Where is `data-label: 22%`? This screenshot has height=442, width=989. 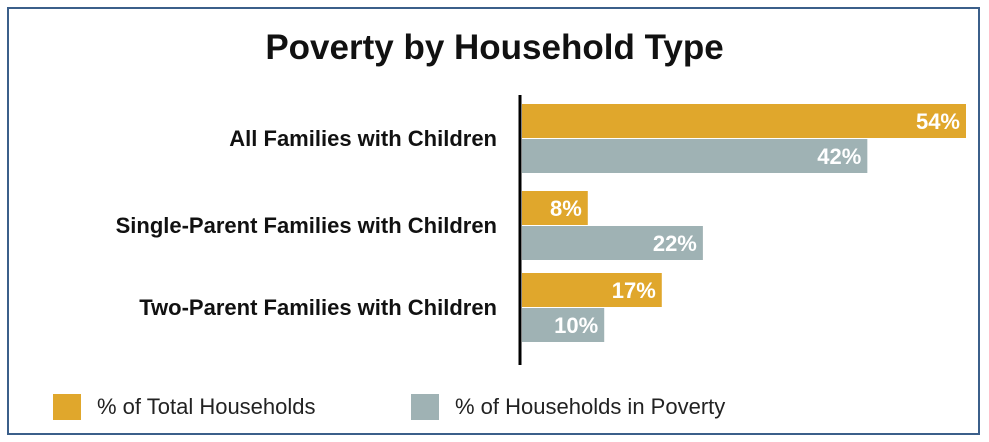 data-label: 22% is located at coordinates (675, 243).